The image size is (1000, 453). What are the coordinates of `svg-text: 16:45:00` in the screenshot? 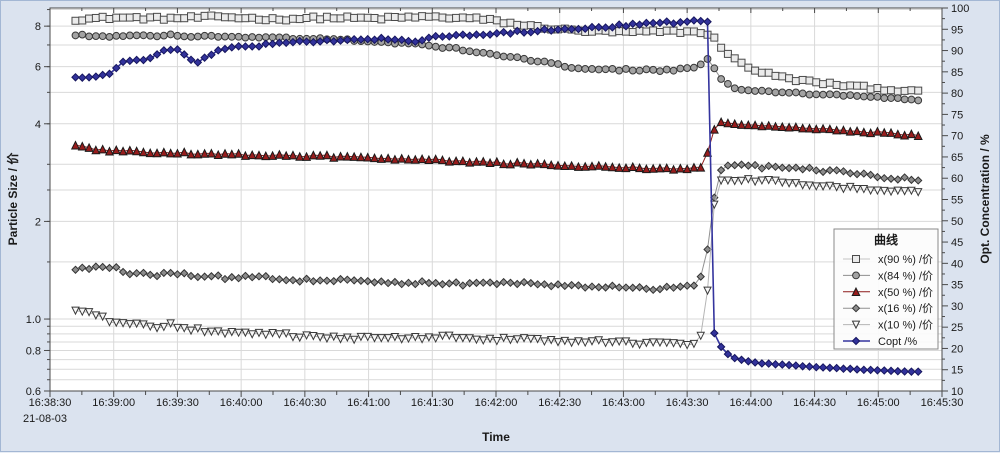 It's located at (878, 403).